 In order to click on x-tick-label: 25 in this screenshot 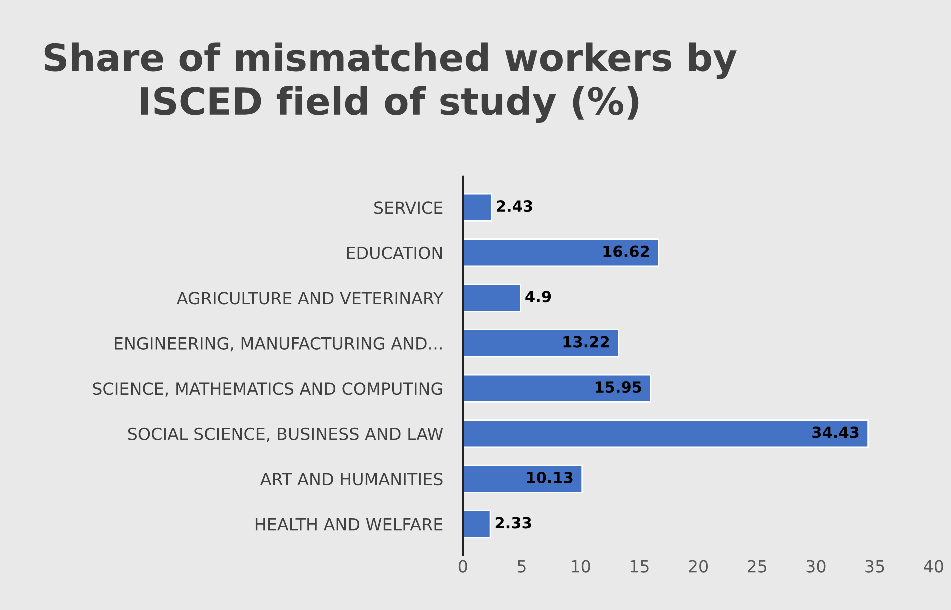, I will do `click(757, 566)`.